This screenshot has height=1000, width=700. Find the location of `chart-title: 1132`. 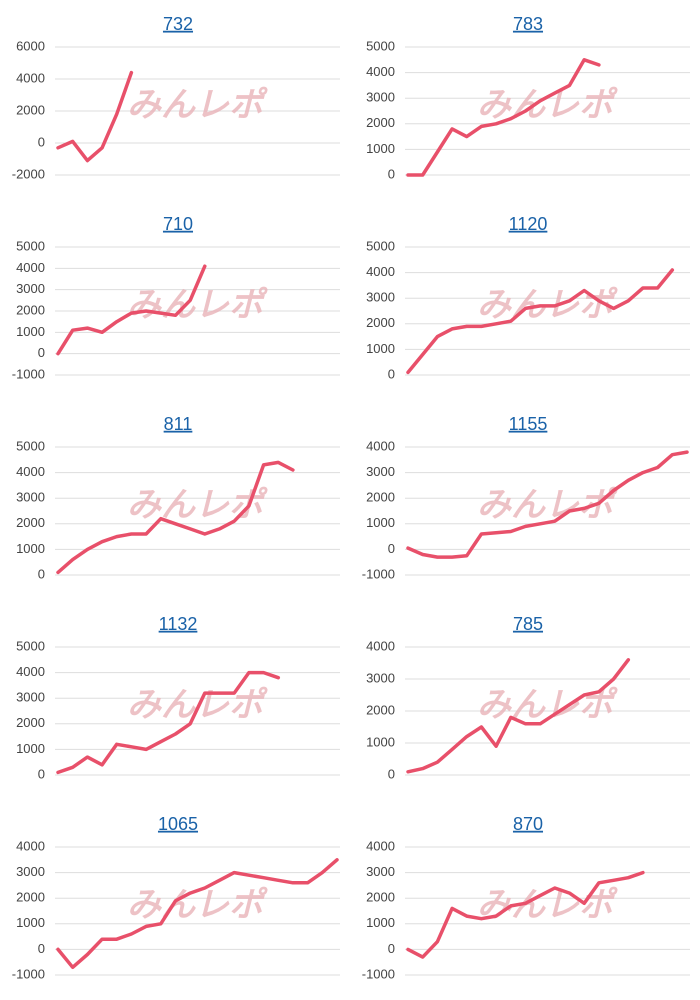

chart-title: 1132 is located at coordinates (178, 624).